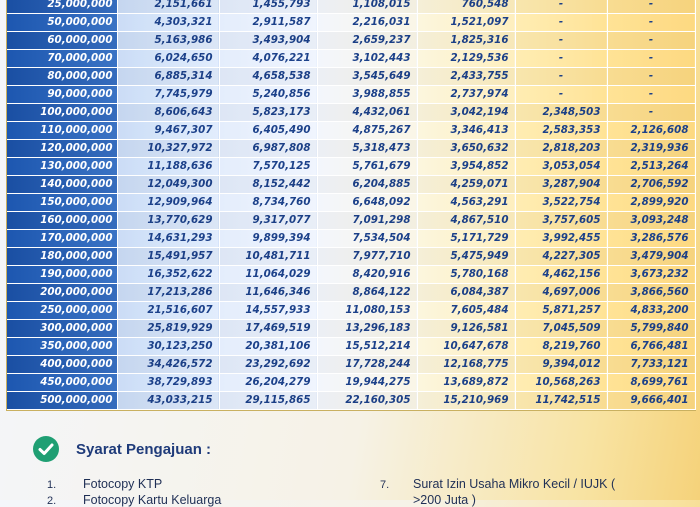 The image size is (700, 507). I want to click on installment-cell: 2,513,264, so click(651, 166).